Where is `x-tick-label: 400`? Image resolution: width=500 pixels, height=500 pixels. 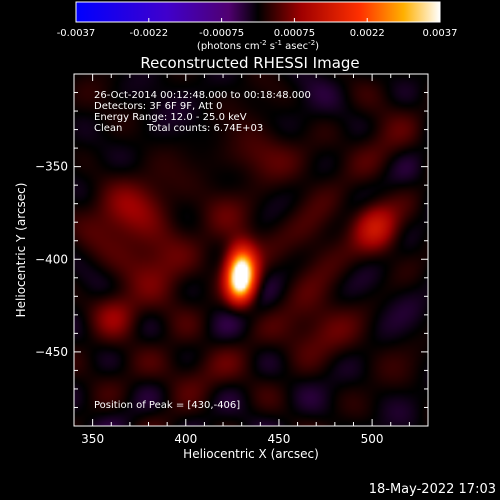 x-tick-label: 400 is located at coordinates (185, 439).